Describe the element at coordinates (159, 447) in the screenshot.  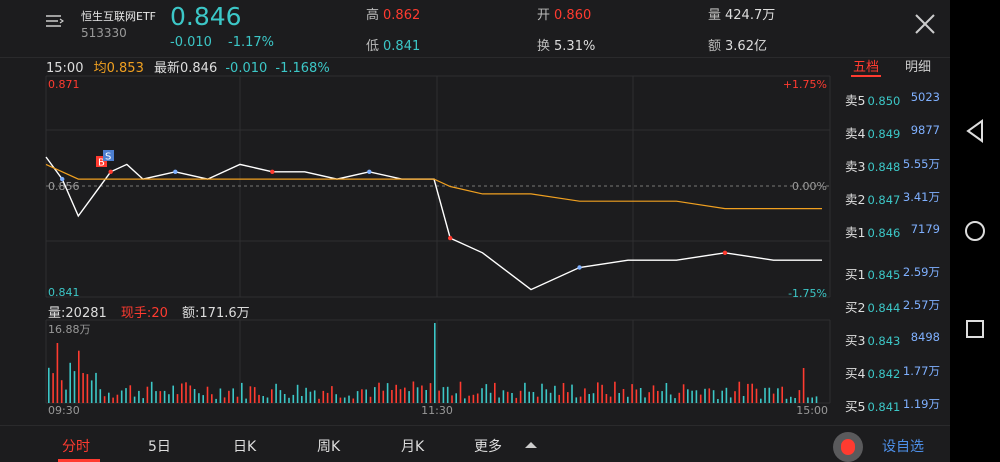
I see `tab-5day: 5日` at that location.